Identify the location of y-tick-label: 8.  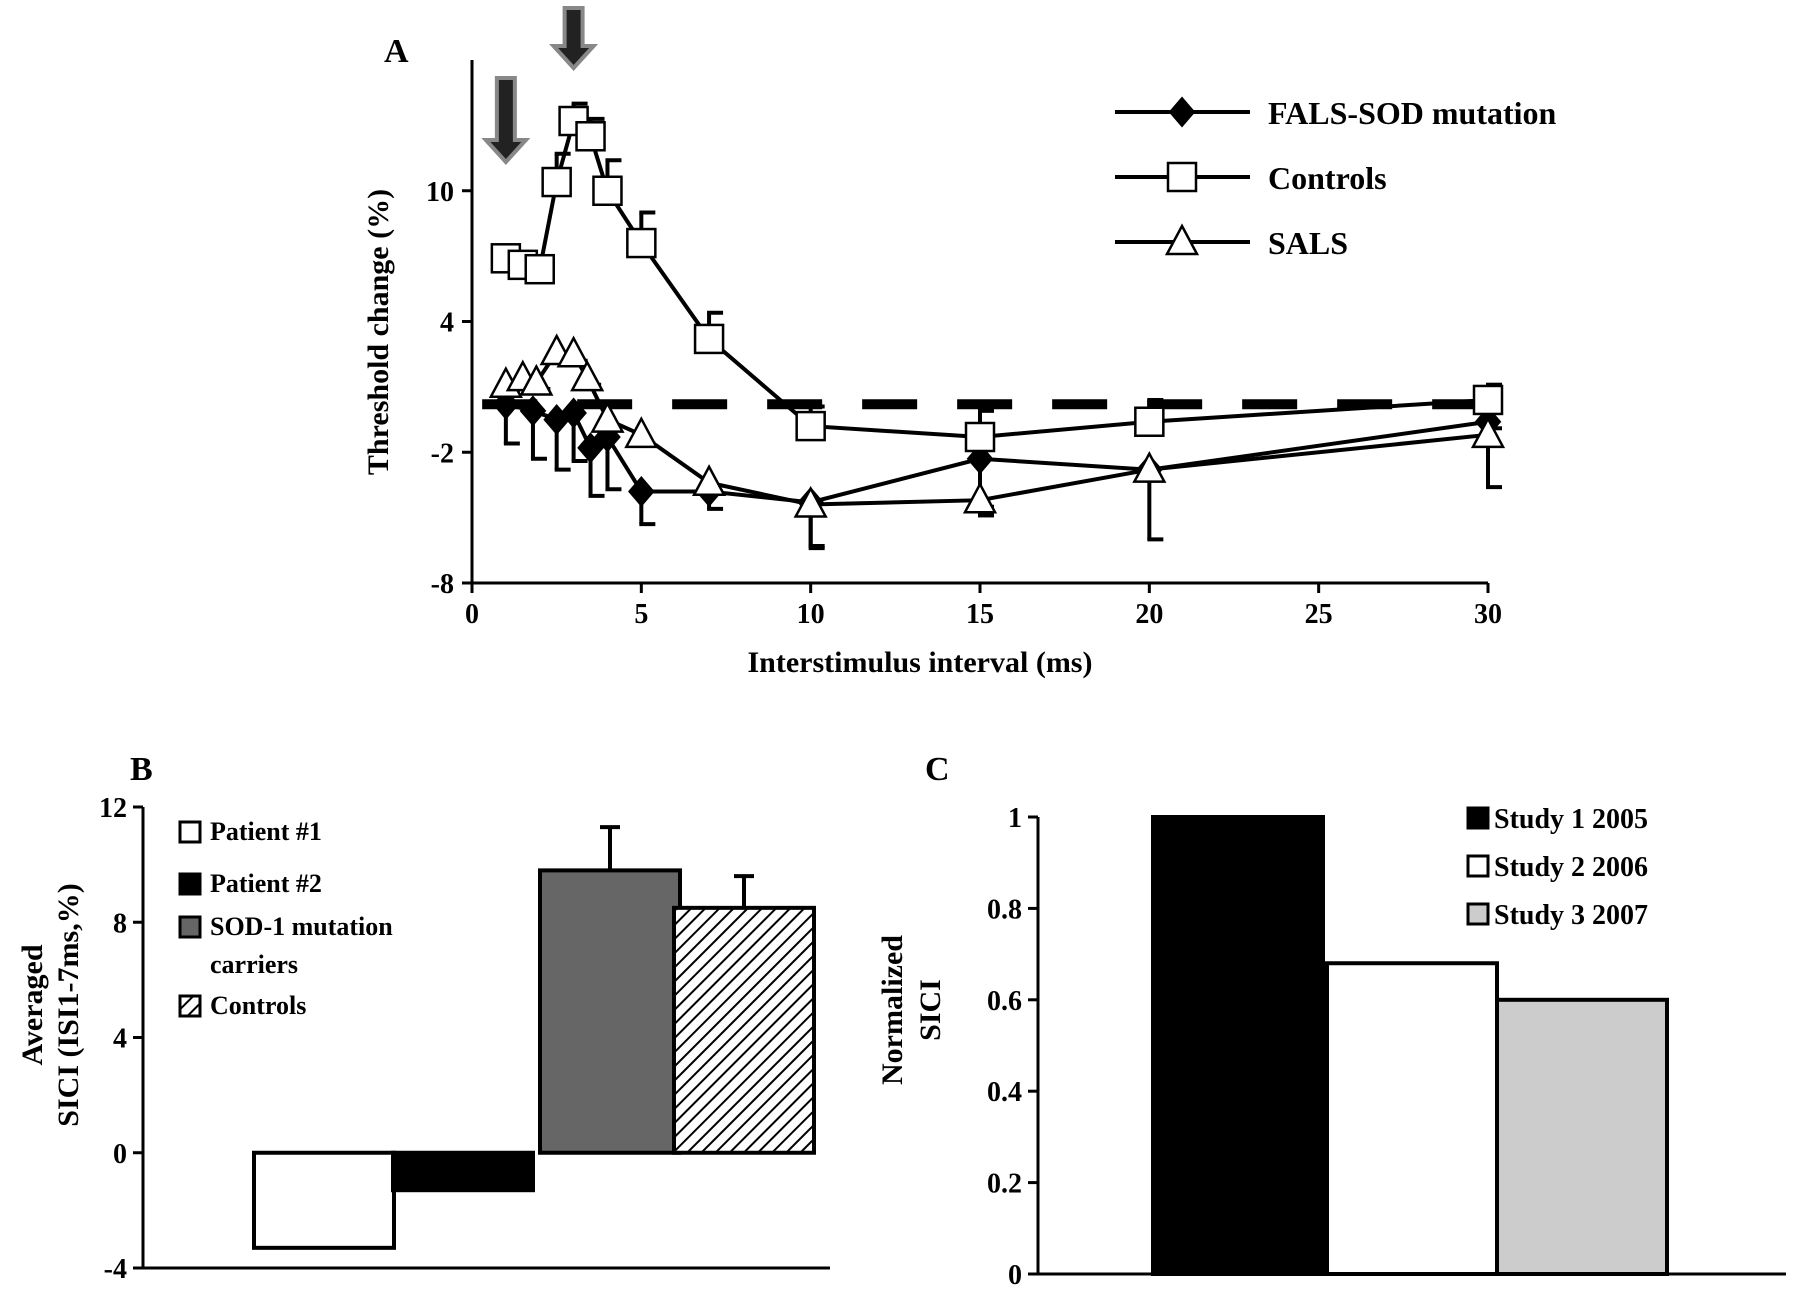
(120, 923).